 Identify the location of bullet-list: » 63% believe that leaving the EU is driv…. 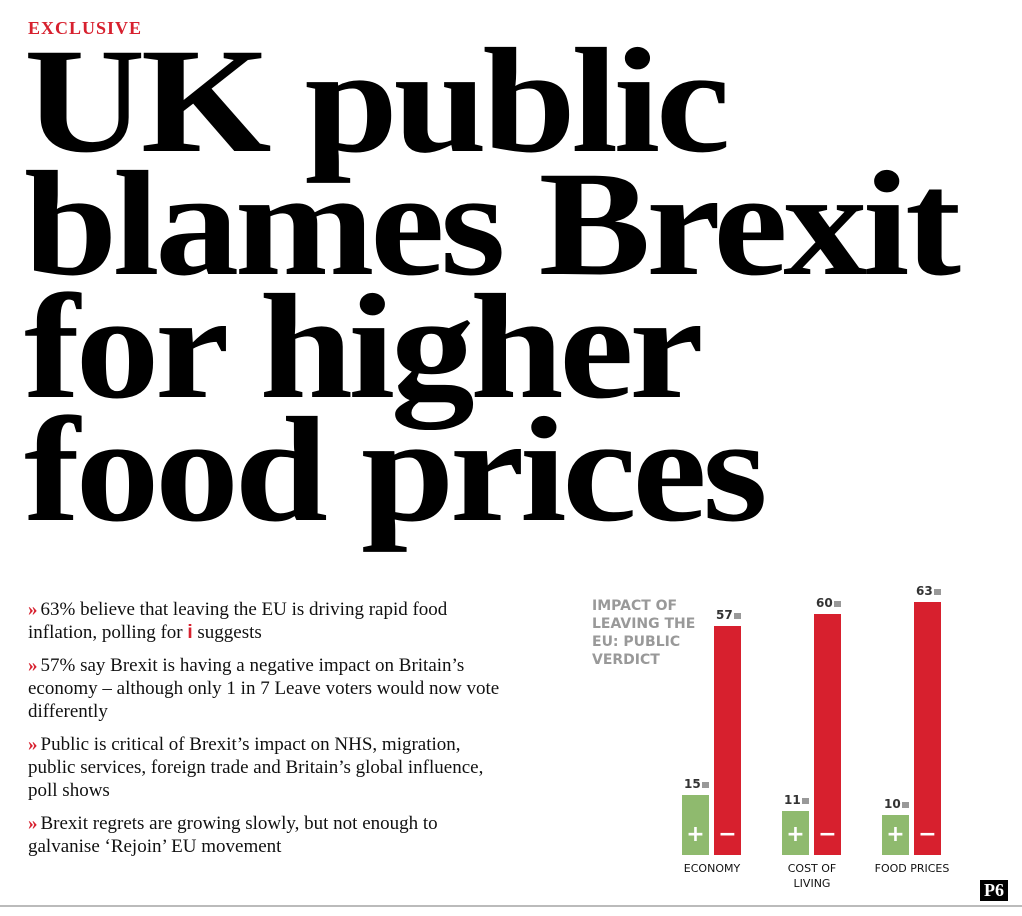
(268, 733).